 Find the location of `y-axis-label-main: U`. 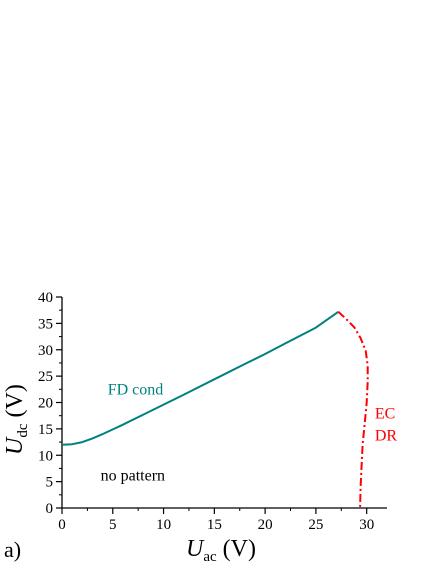

y-axis-label-main: U is located at coordinates (15, 445).